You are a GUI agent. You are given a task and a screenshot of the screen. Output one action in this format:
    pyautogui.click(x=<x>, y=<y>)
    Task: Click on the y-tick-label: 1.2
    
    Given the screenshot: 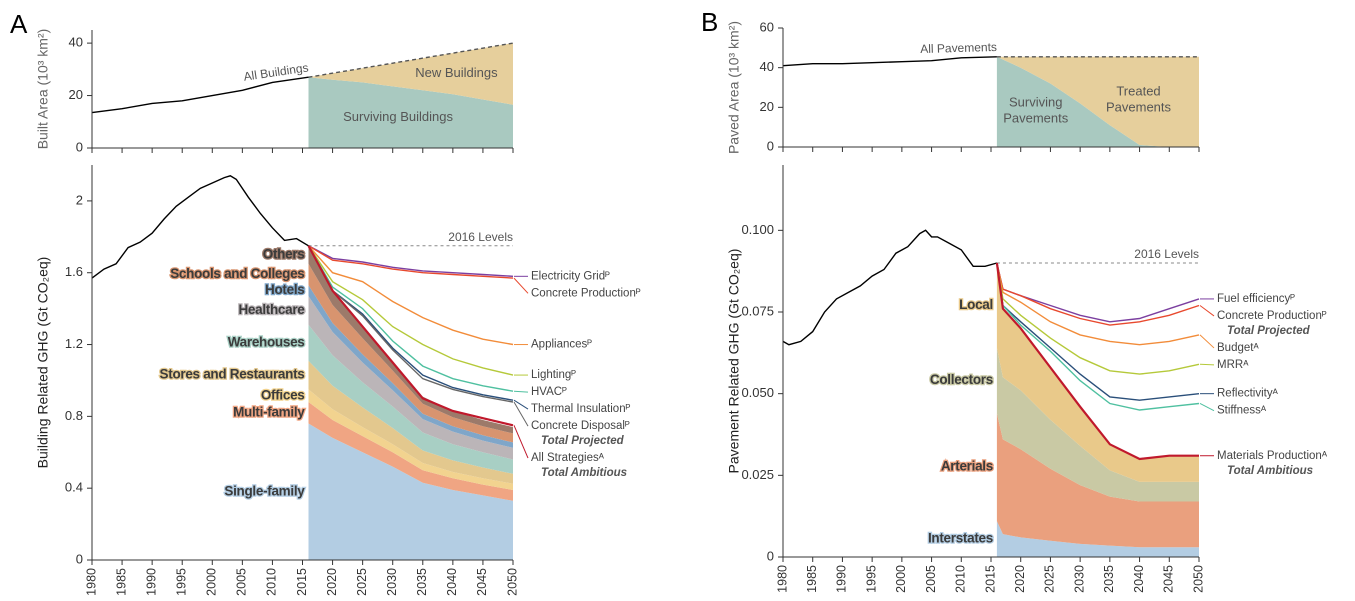 What is the action you would take?
    pyautogui.click(x=74, y=343)
    